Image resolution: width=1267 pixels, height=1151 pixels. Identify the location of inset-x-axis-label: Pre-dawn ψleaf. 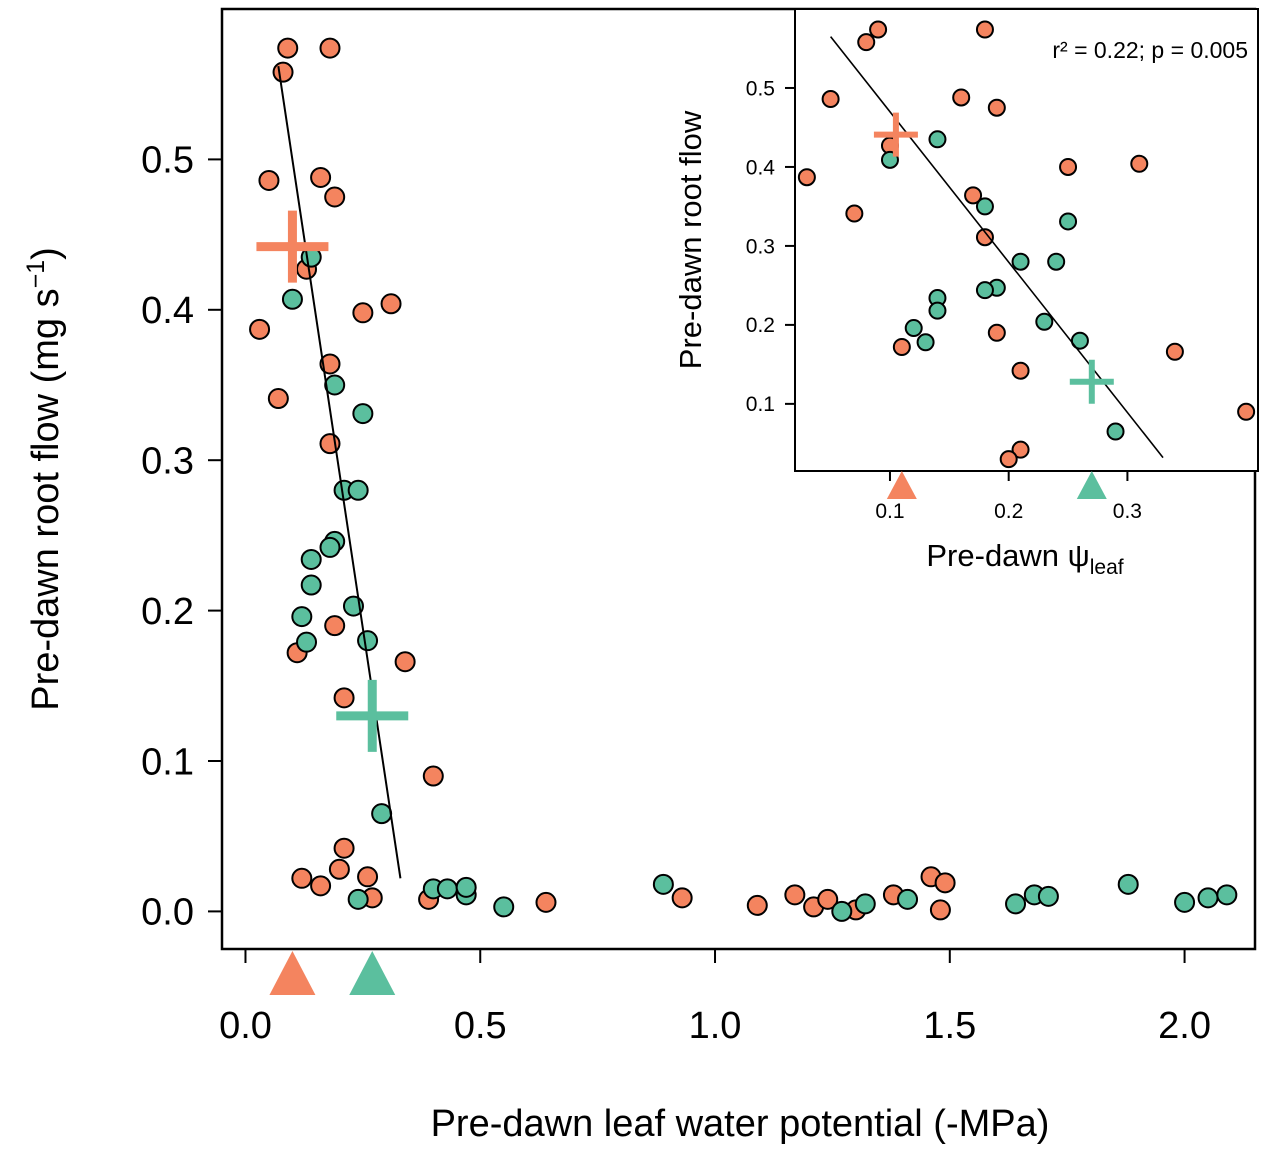
(1024, 558).